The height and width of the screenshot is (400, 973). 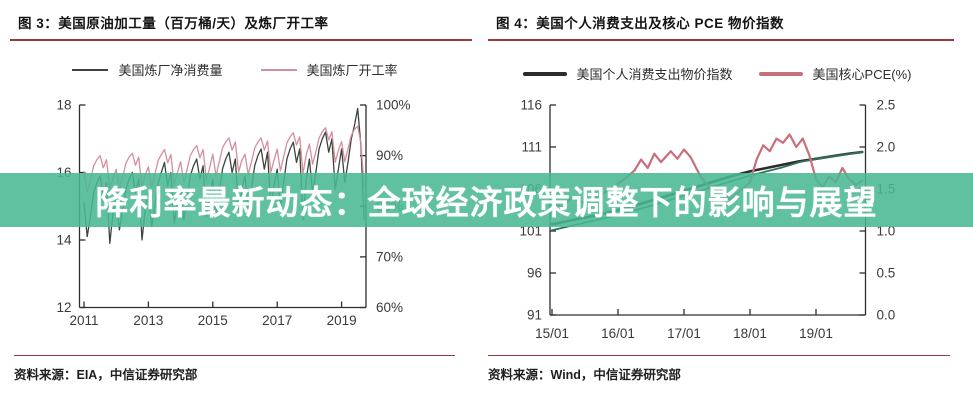 I want to click on y-left-tick-label: 116, so click(x=531, y=105).